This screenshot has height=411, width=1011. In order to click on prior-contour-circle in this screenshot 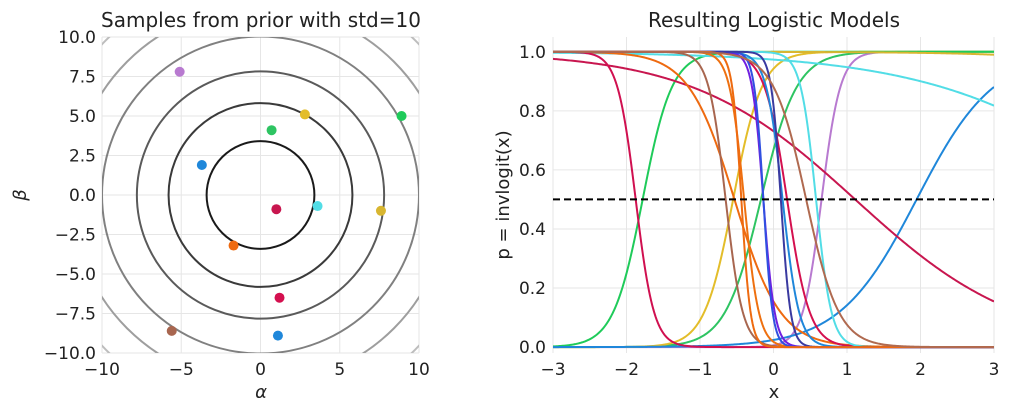, I will do `click(260, 195)`.